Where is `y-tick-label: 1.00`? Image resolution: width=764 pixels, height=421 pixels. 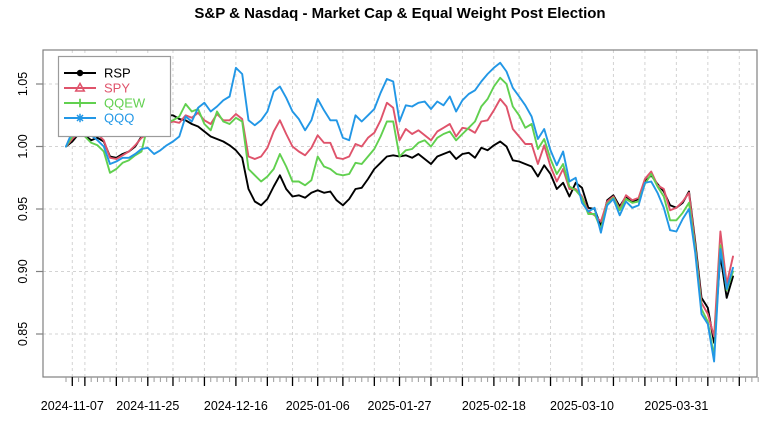 y-tick-label: 1.00 is located at coordinates (23, 146).